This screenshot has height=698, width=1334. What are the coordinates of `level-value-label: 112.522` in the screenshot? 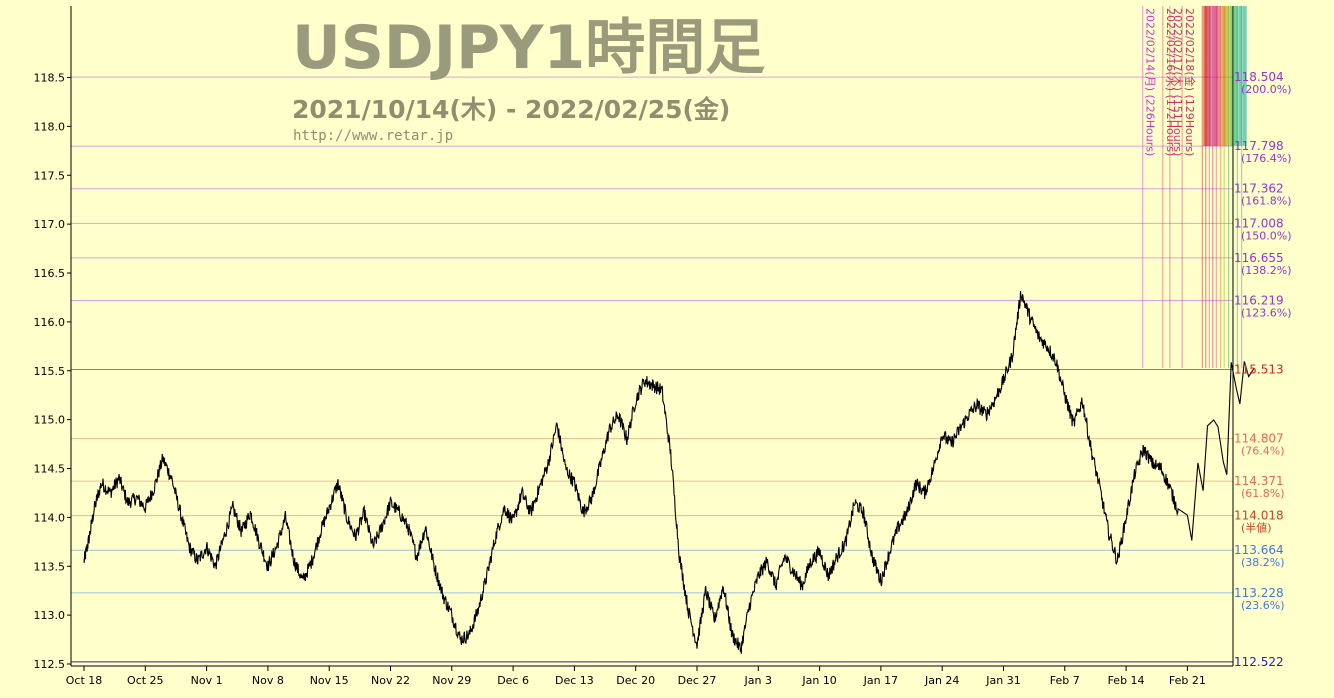 It's located at (1259, 662).